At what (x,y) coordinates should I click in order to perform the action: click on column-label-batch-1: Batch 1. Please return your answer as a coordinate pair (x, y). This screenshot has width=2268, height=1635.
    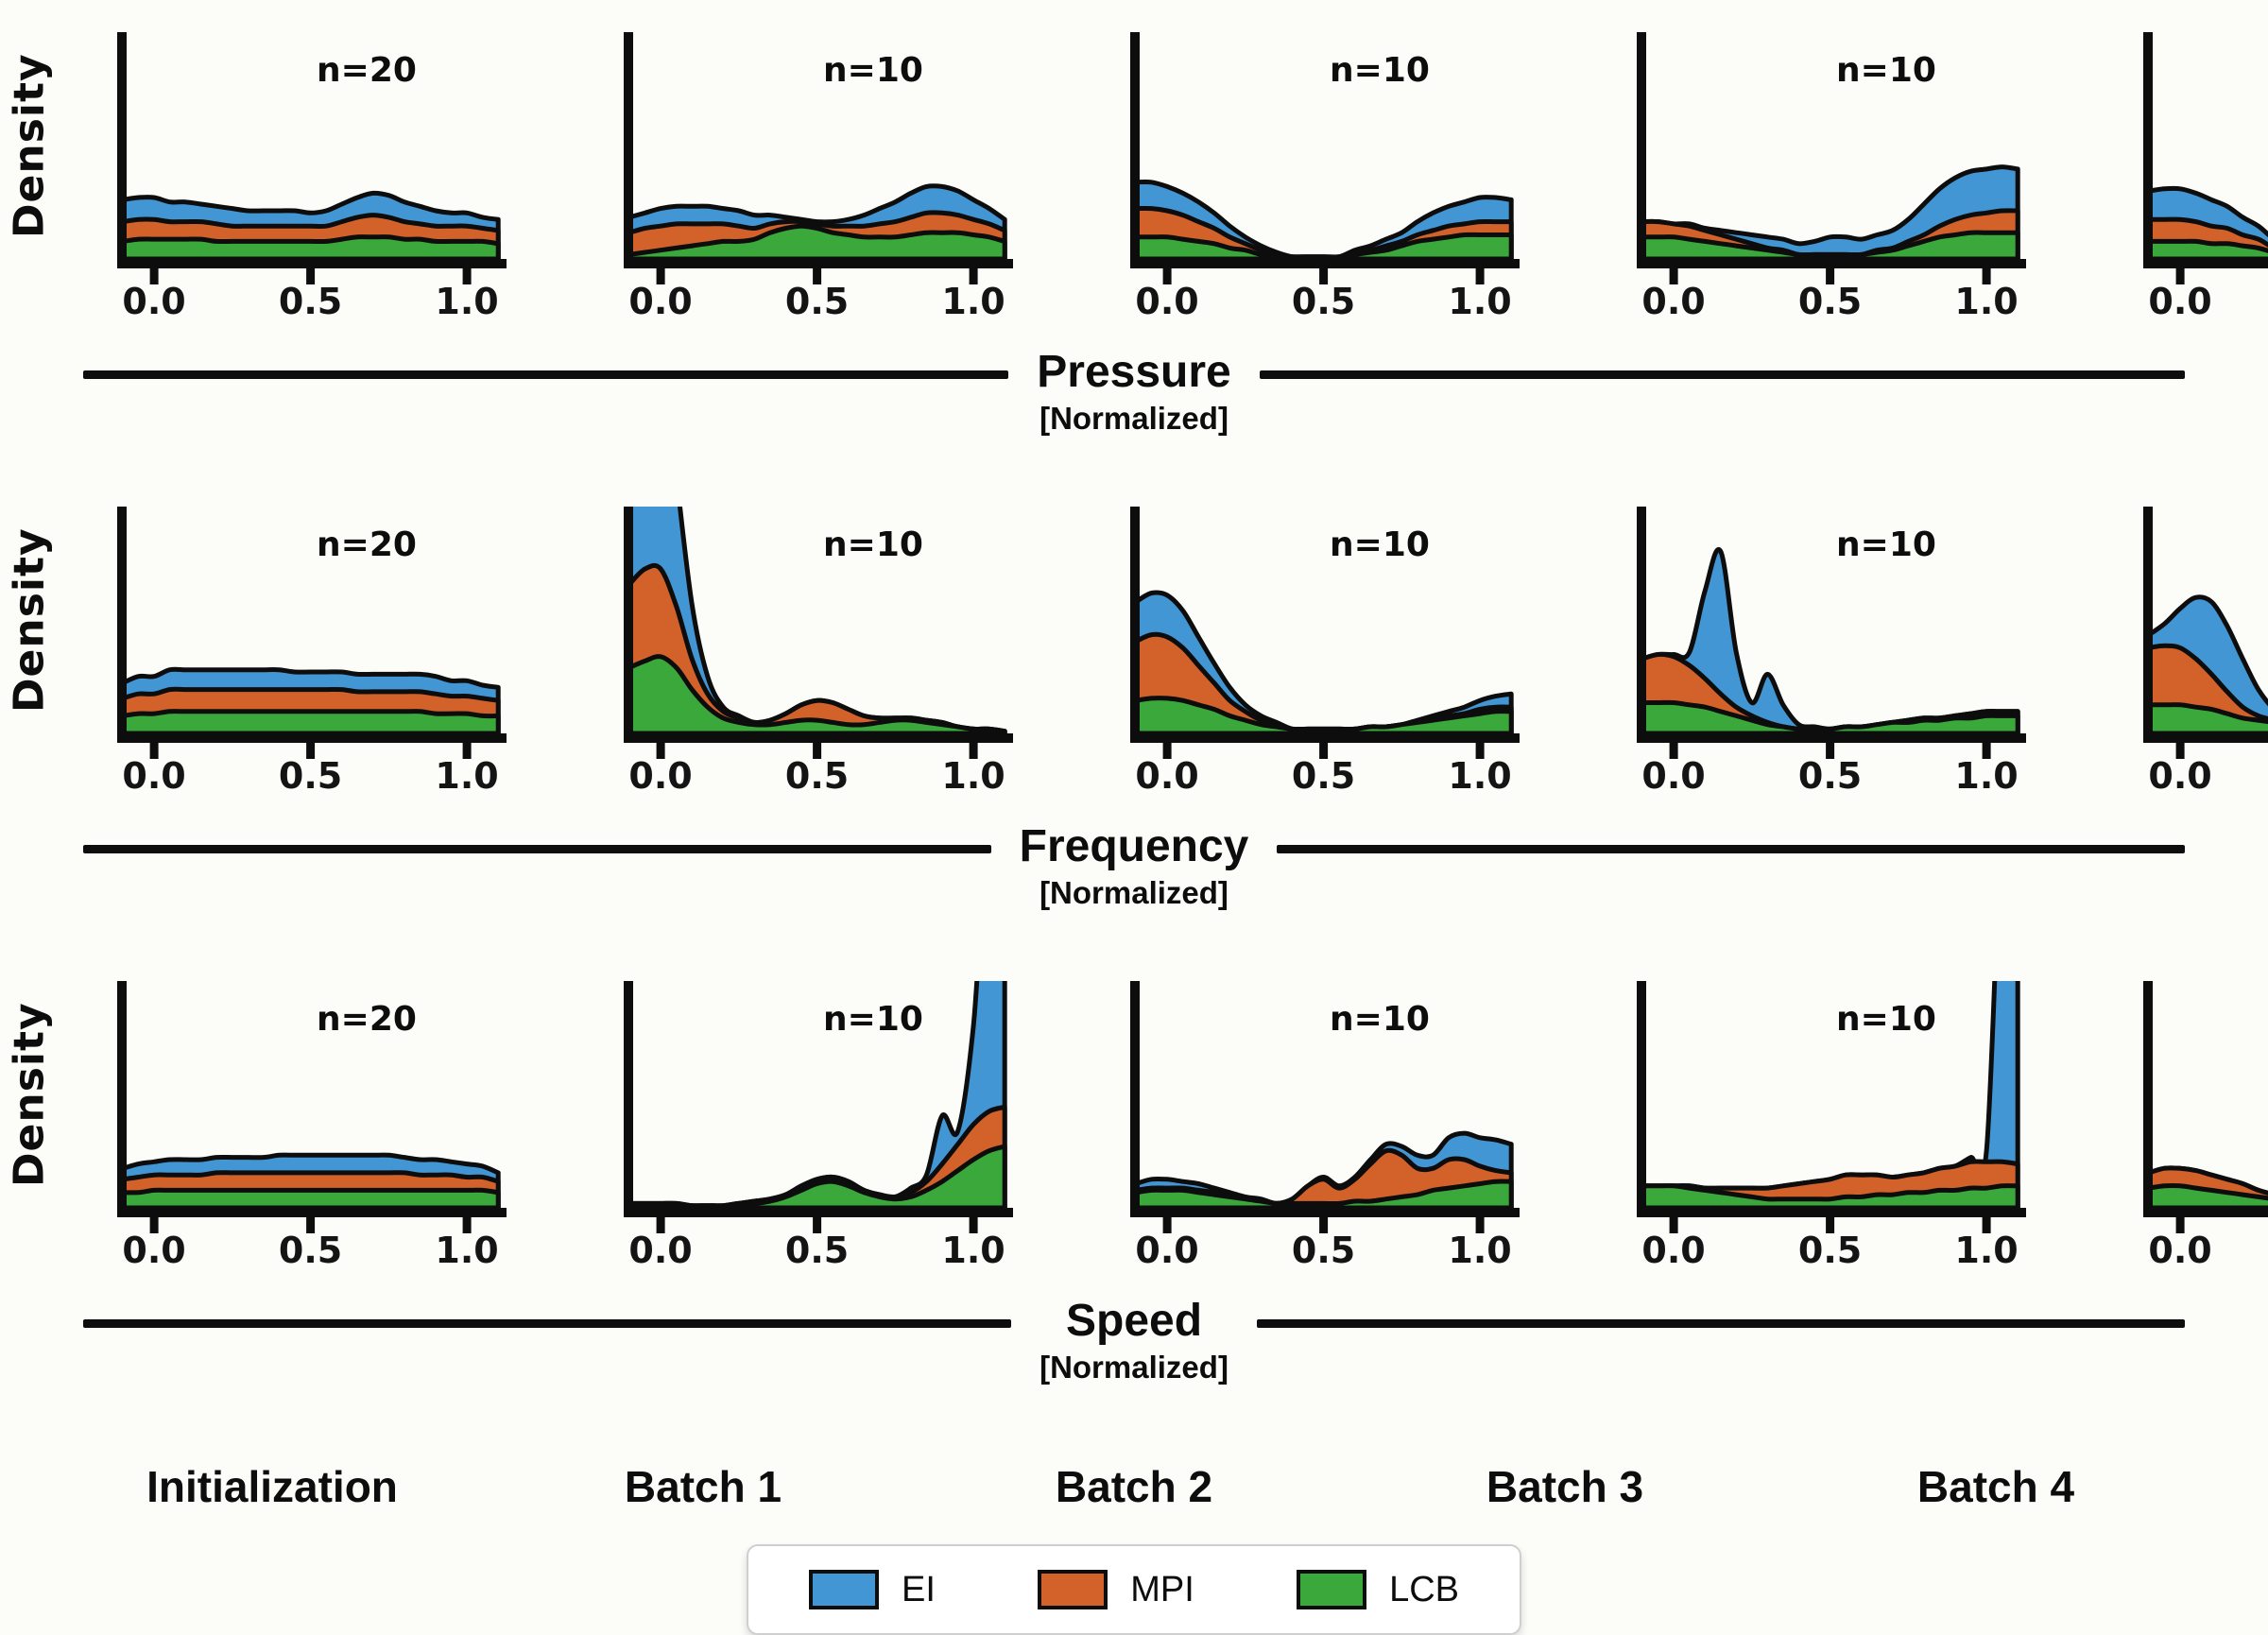
    Looking at the image, I should click on (703, 1487).